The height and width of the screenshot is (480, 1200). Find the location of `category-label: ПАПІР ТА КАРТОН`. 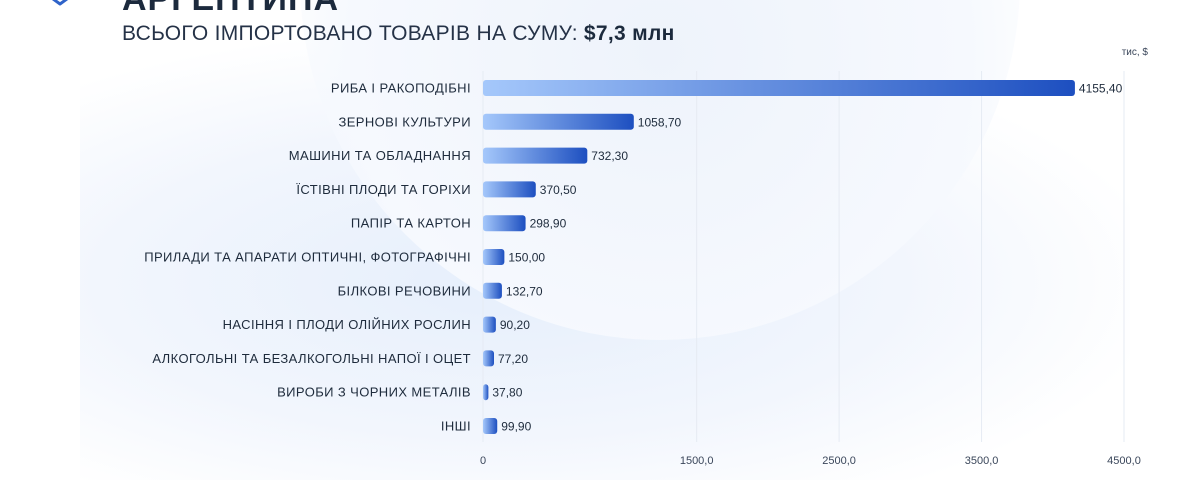

category-label: ПАПІР ТА КАРТОН is located at coordinates (411, 223).